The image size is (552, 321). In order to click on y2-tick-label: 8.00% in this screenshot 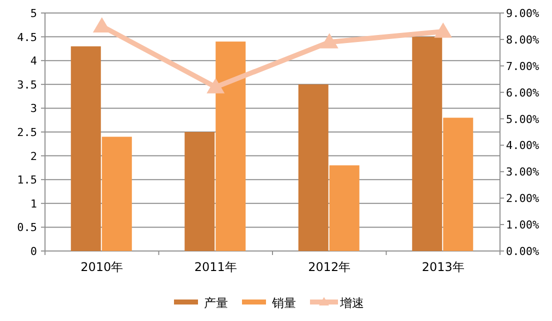, I will do `click(523, 39)`.